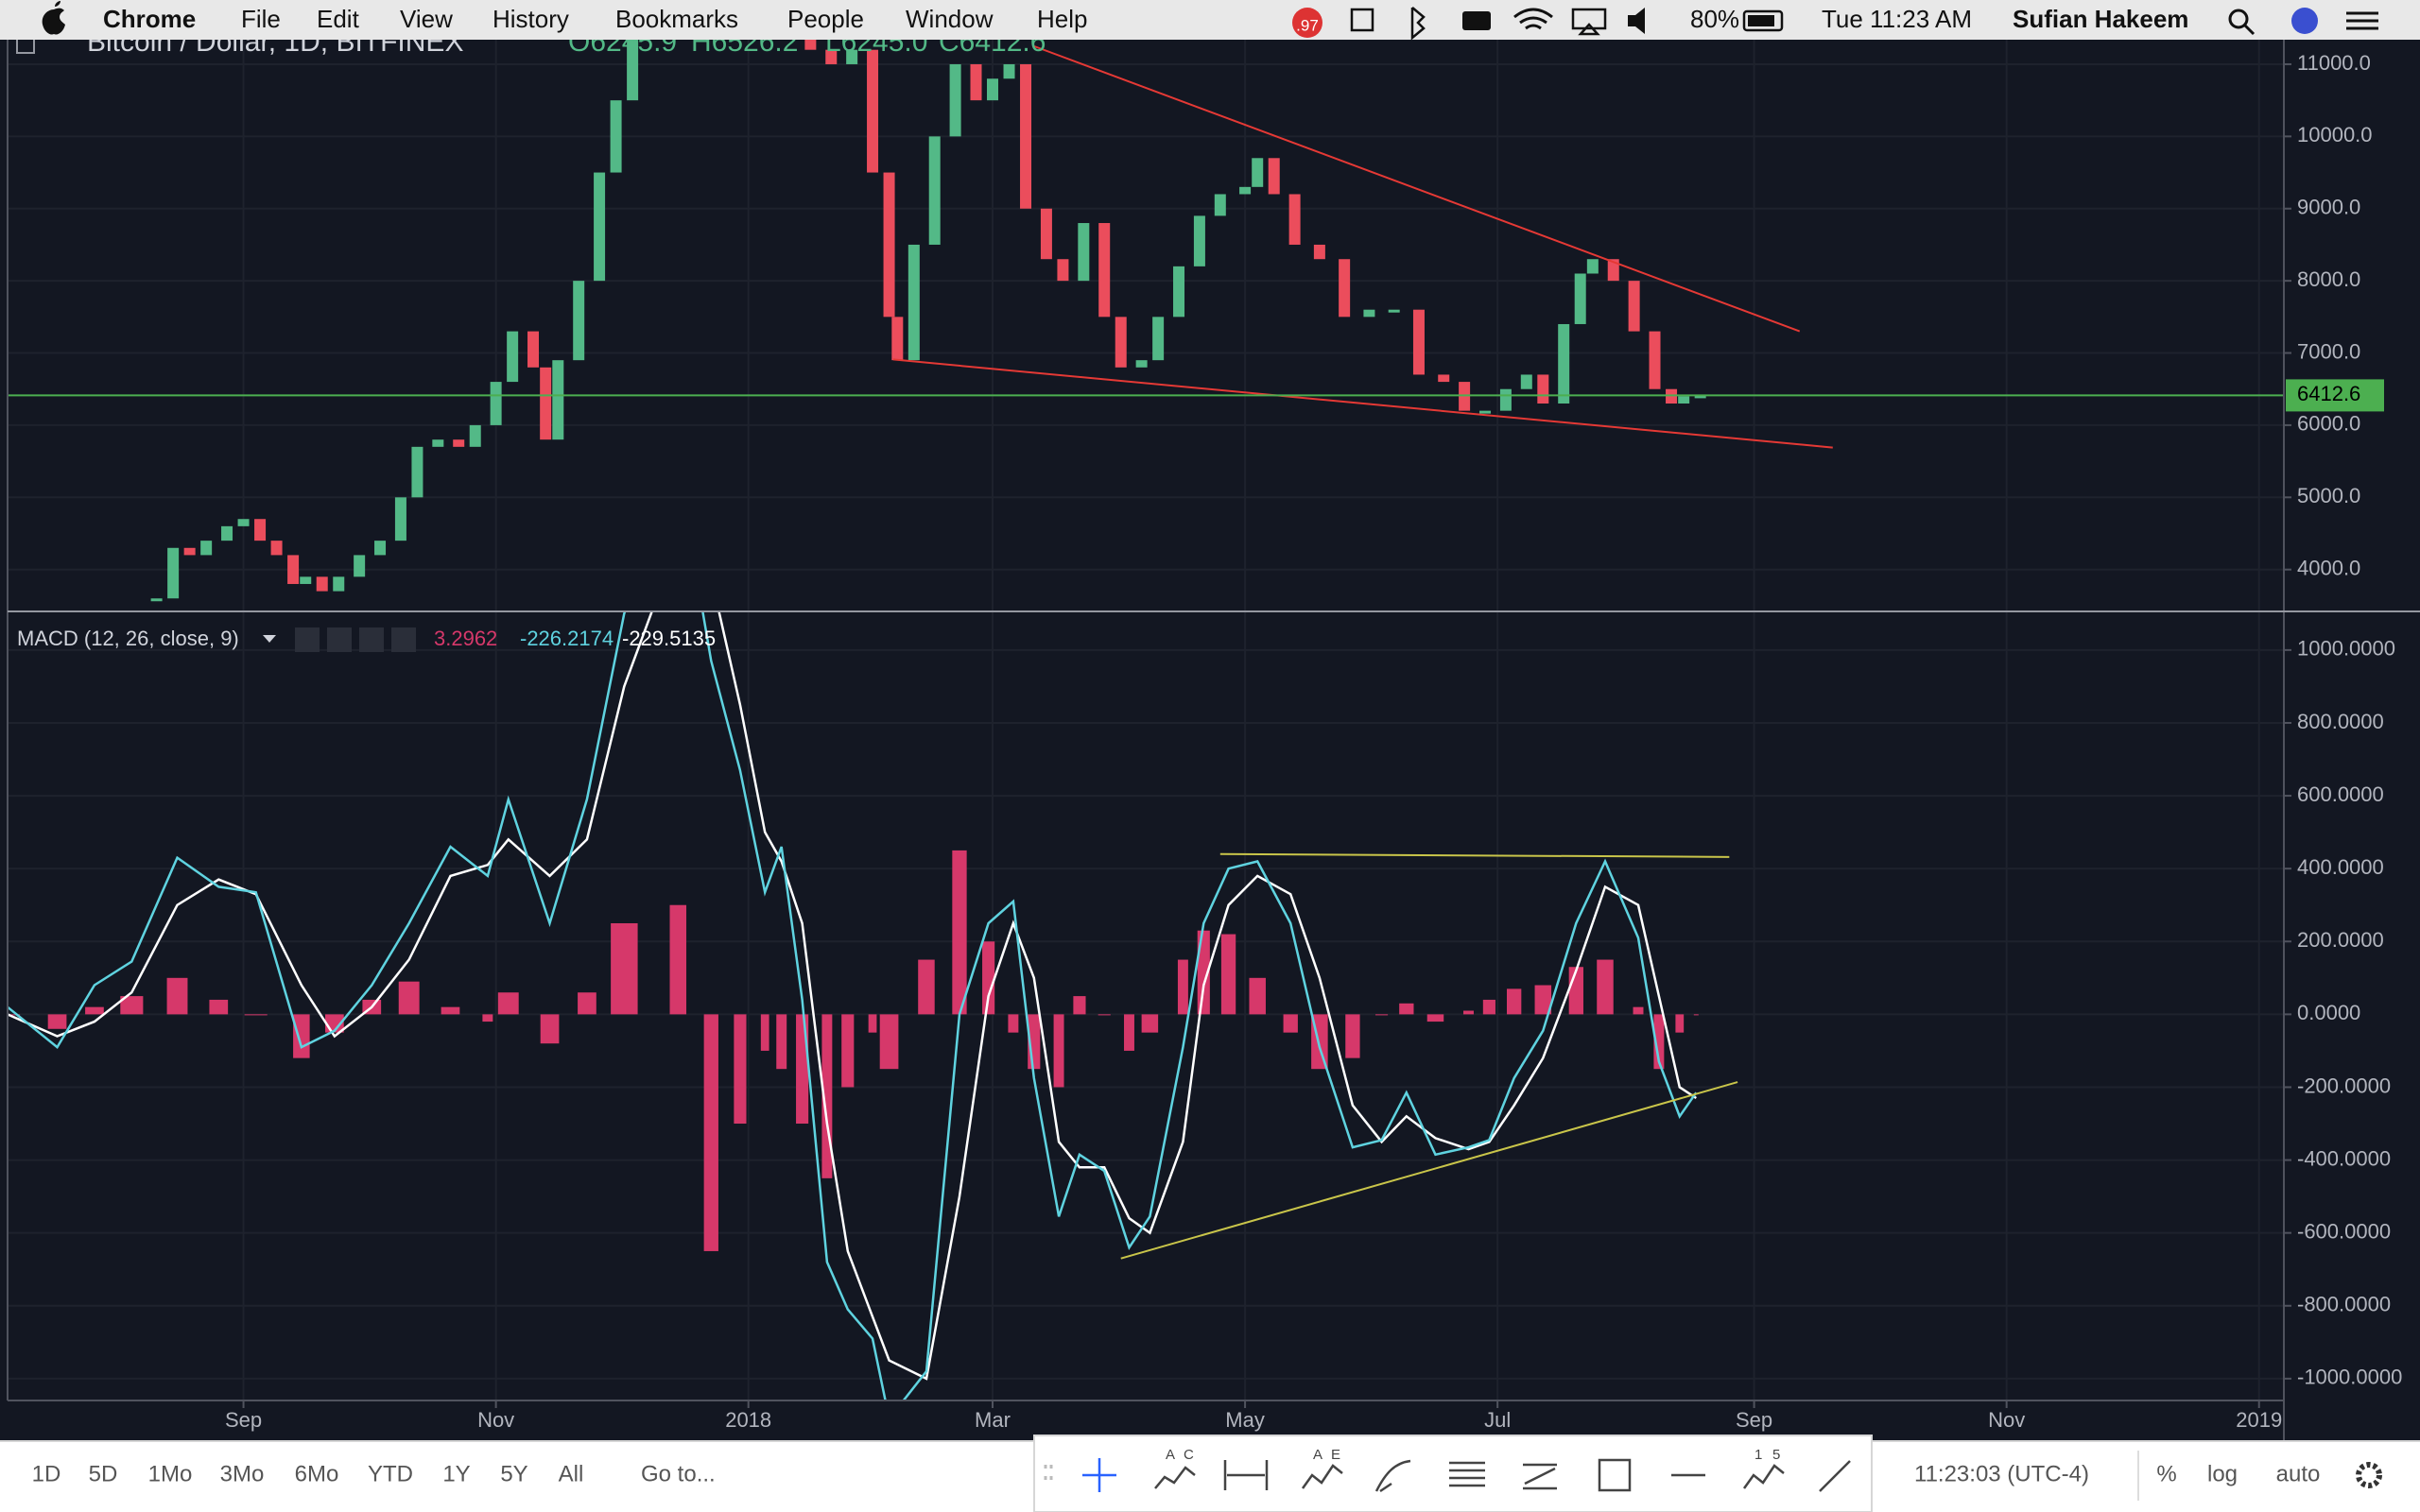  What do you see at coordinates (2222, 1473) in the screenshot?
I see `log-toggle: log` at bounding box center [2222, 1473].